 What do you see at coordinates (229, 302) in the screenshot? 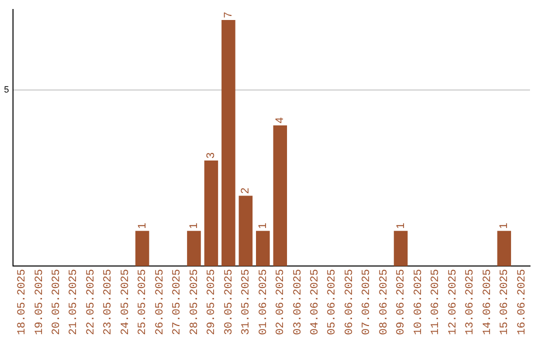
I see `x-tick-label: 30.05.2025` at bounding box center [229, 302].